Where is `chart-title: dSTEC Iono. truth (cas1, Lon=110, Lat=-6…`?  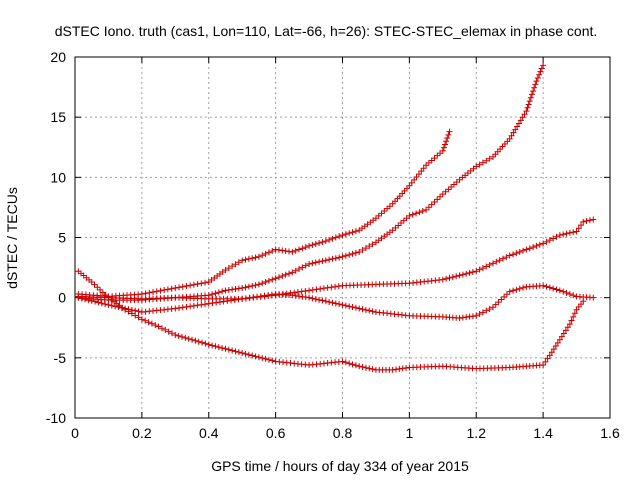
chart-title: dSTEC Iono. truth (cas1, Lon=110, Lat=-6… is located at coordinates (326, 31).